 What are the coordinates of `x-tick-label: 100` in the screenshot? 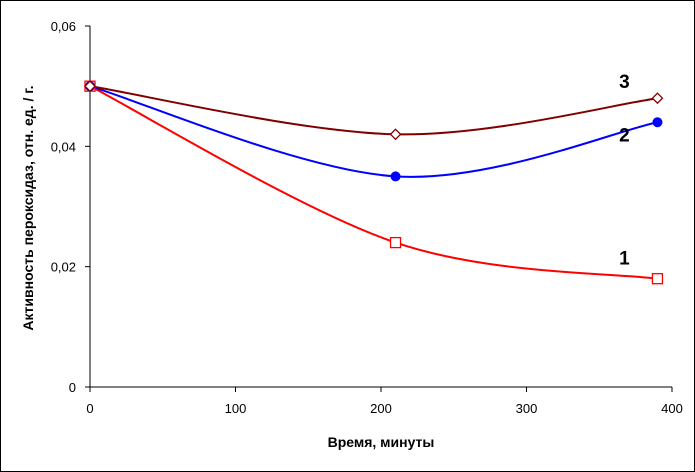 It's located at (236, 408).